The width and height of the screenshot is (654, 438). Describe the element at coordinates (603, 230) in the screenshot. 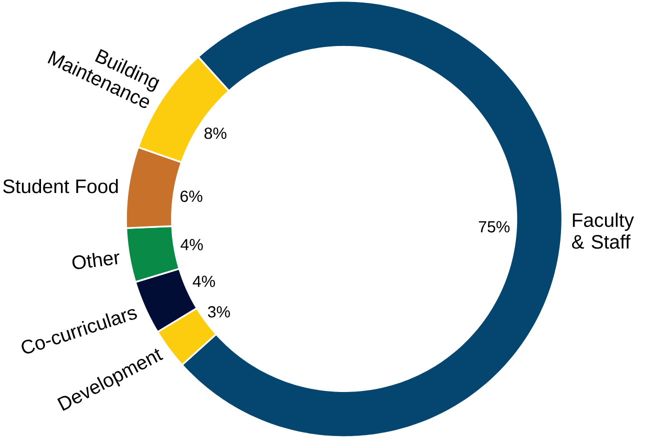

I see `slice-label: Faculty & Staff` at that location.